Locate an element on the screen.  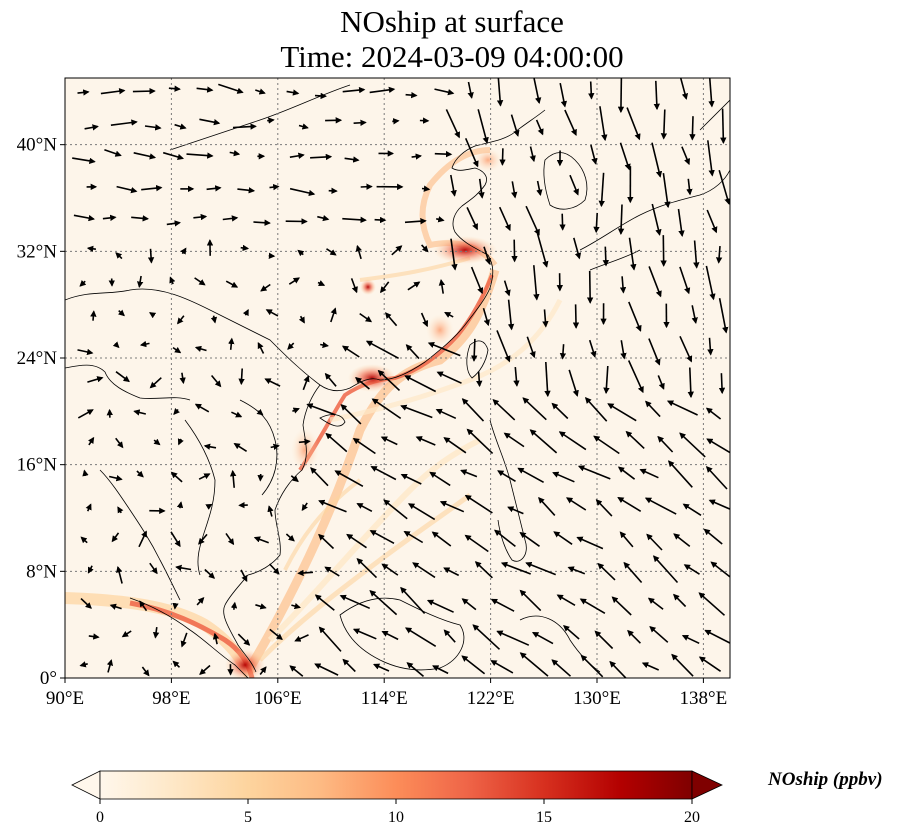
colorbar-extend-low is located at coordinates (86, 785).